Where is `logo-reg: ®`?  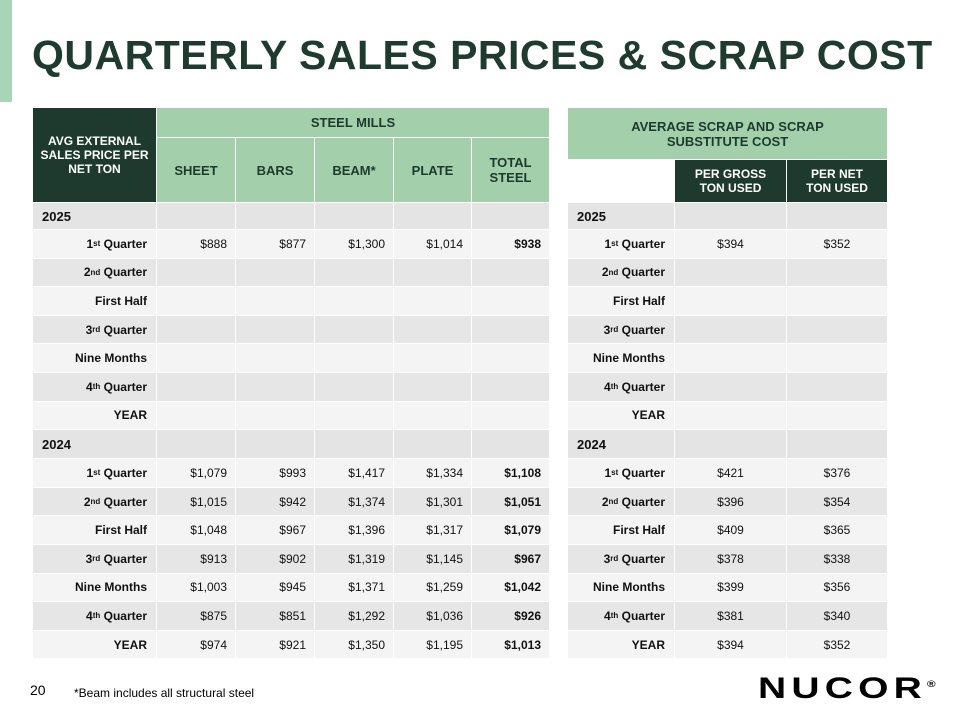
logo-reg: ® is located at coordinates (931, 684).